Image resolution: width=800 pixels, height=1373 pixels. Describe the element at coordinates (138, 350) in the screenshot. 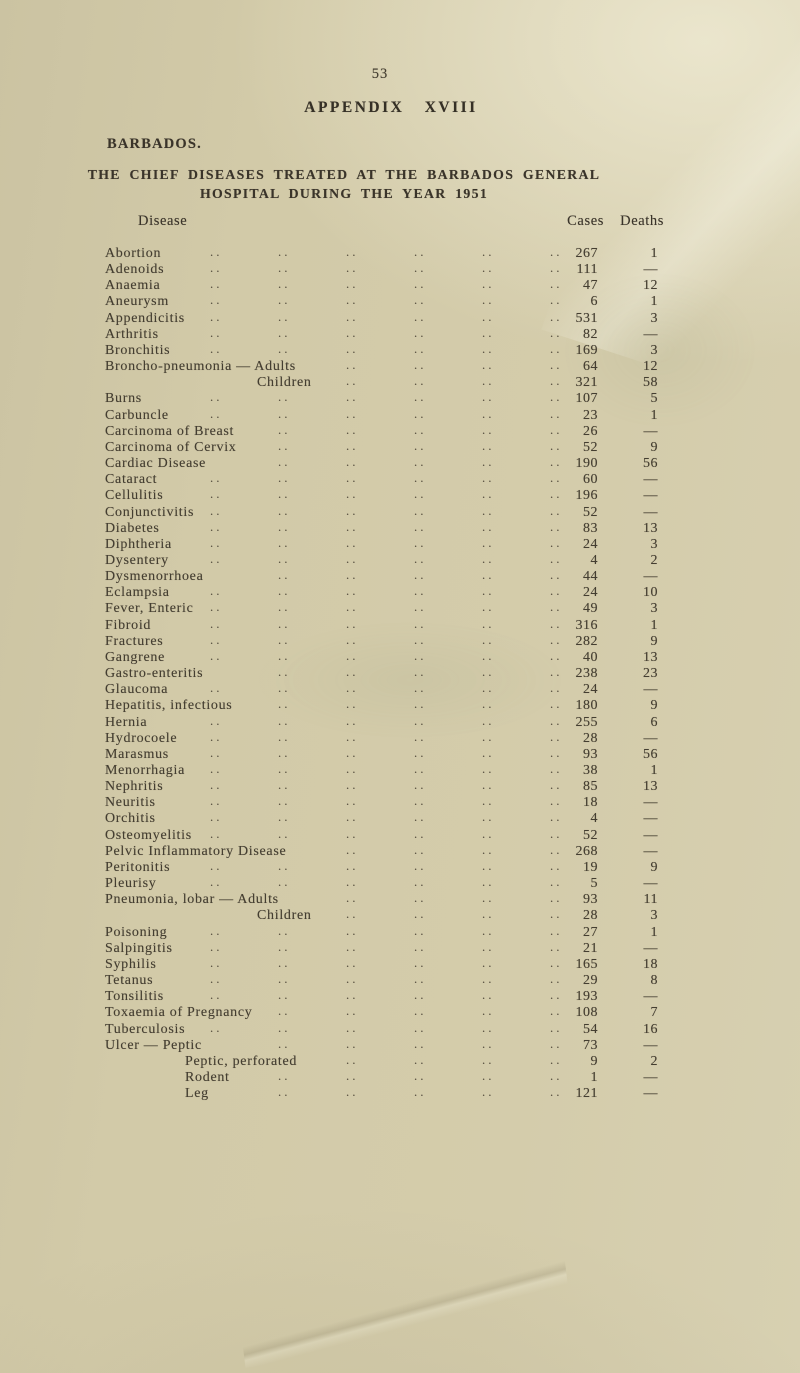

I see `disease-name: Bronchitis` at that location.